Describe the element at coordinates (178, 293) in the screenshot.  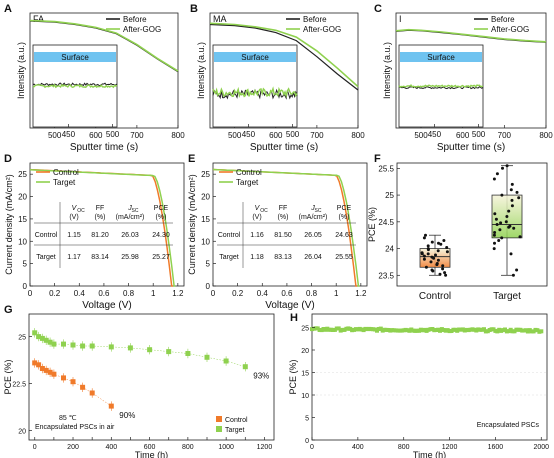
I see `x-tick-label: 1.2` at that location.